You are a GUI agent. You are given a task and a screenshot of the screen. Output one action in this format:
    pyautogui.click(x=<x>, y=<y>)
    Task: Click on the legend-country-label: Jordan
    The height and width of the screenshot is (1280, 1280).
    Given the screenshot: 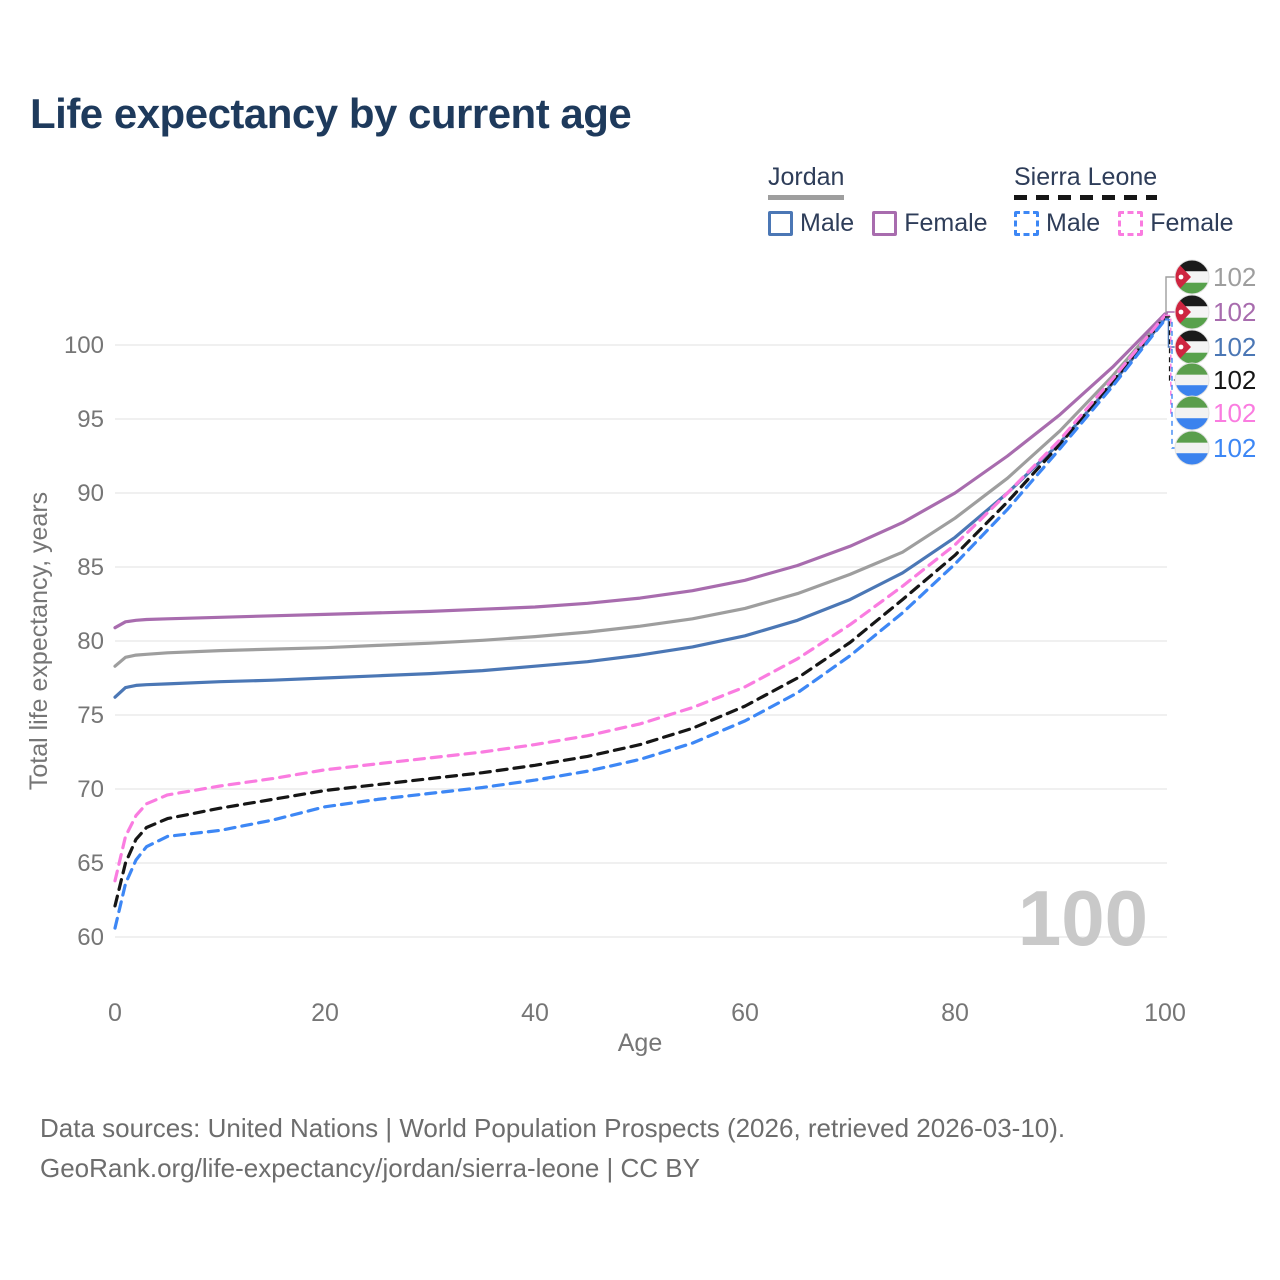 What is the action you would take?
    pyautogui.click(x=806, y=177)
    